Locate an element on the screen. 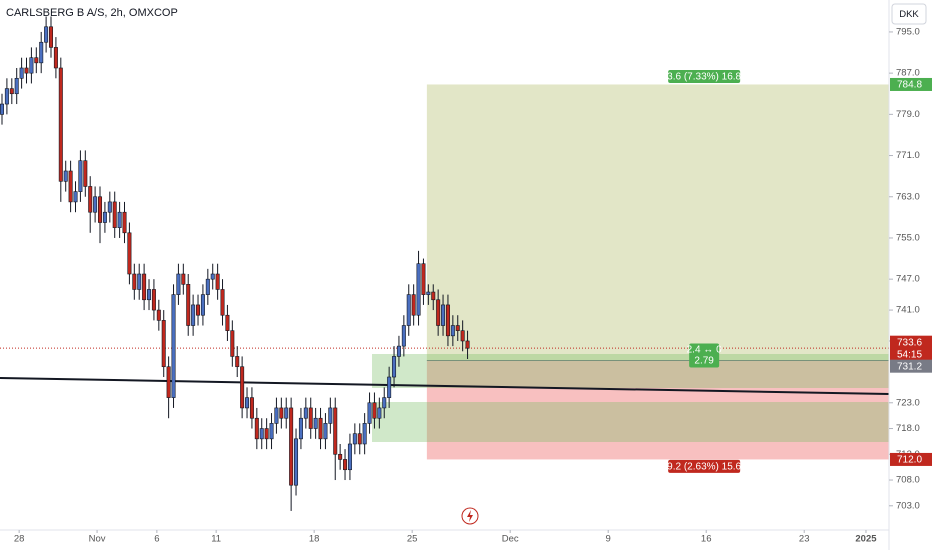  x-tick-label: 16 is located at coordinates (706, 539).